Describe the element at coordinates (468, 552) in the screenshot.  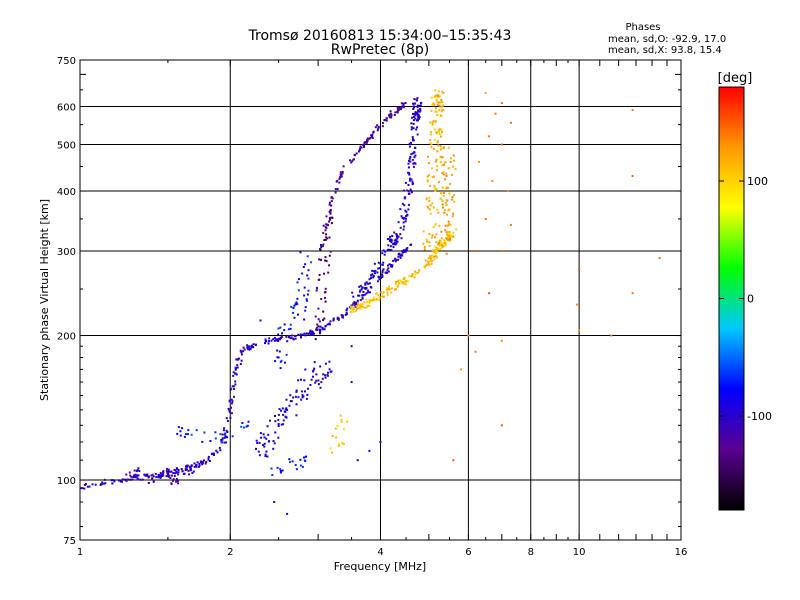
I see `x-tick-label: 6` at that location.